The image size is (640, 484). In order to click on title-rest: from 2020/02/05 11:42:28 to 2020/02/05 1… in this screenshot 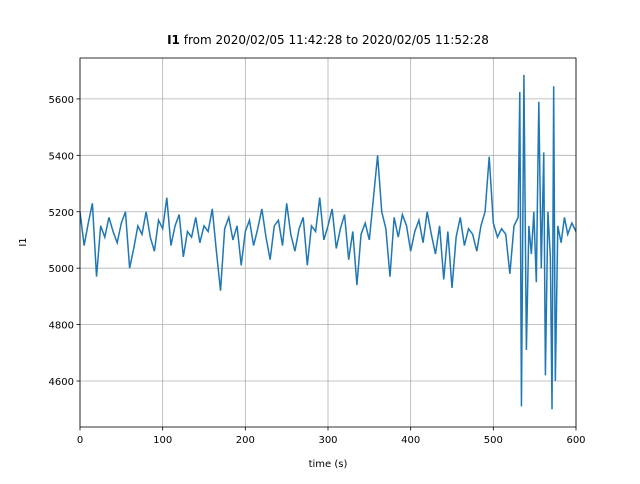, I will do `click(336, 40)`.